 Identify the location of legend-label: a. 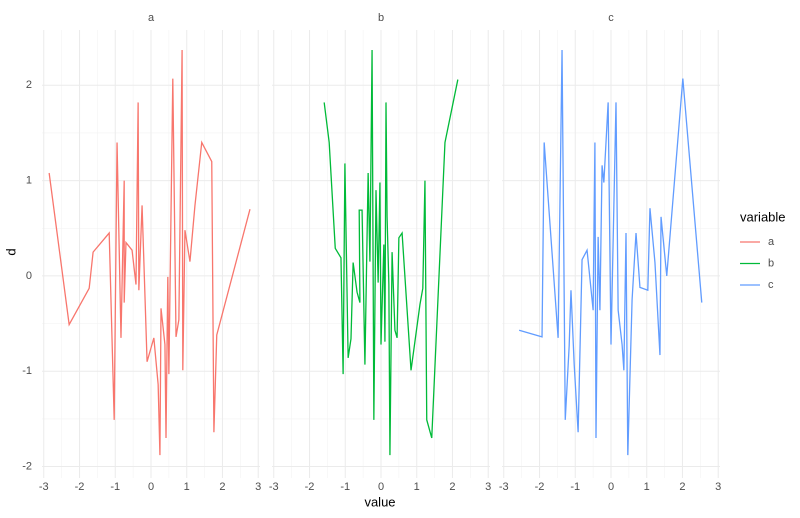
(771, 242).